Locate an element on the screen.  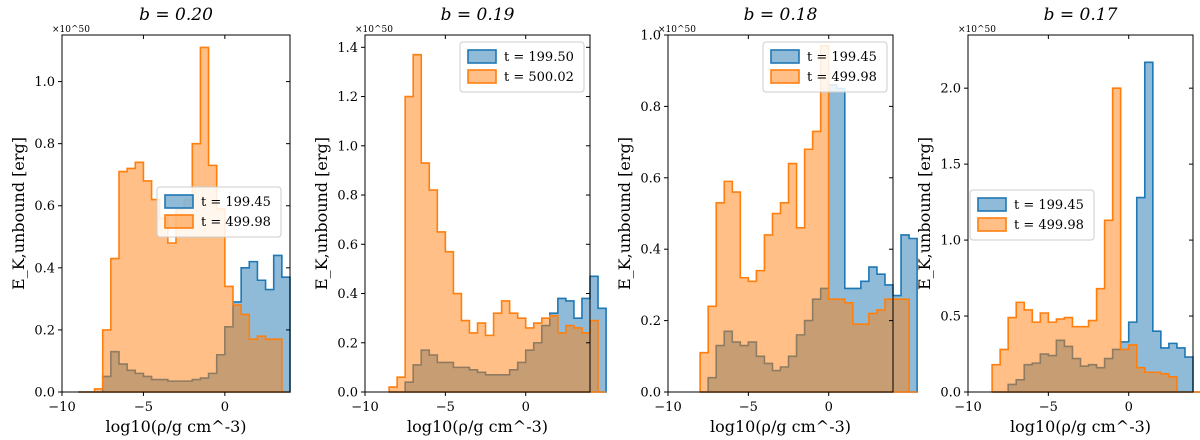
chart-title: b = 0.18 is located at coordinates (781, 15).